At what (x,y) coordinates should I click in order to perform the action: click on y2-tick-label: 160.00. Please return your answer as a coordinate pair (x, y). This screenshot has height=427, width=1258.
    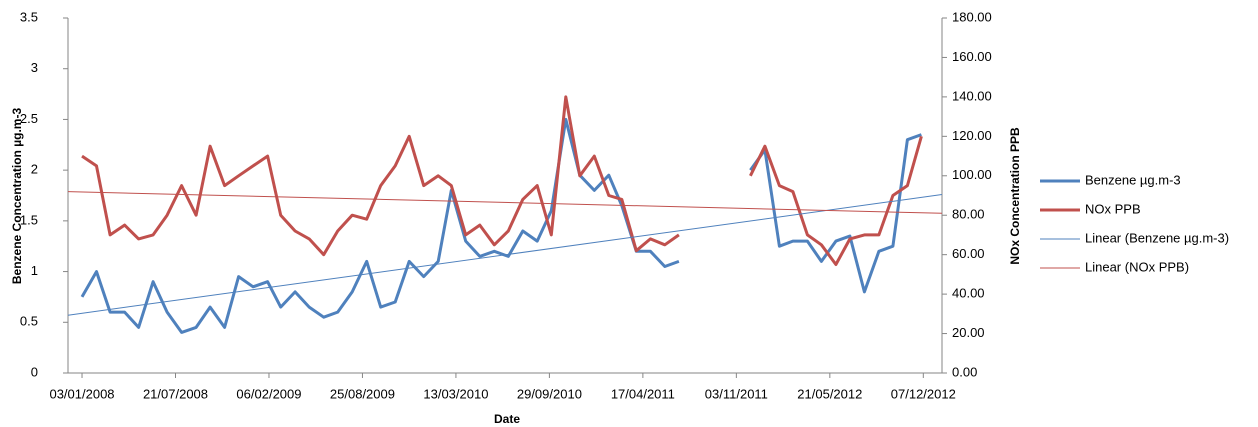
    Looking at the image, I should click on (972, 56).